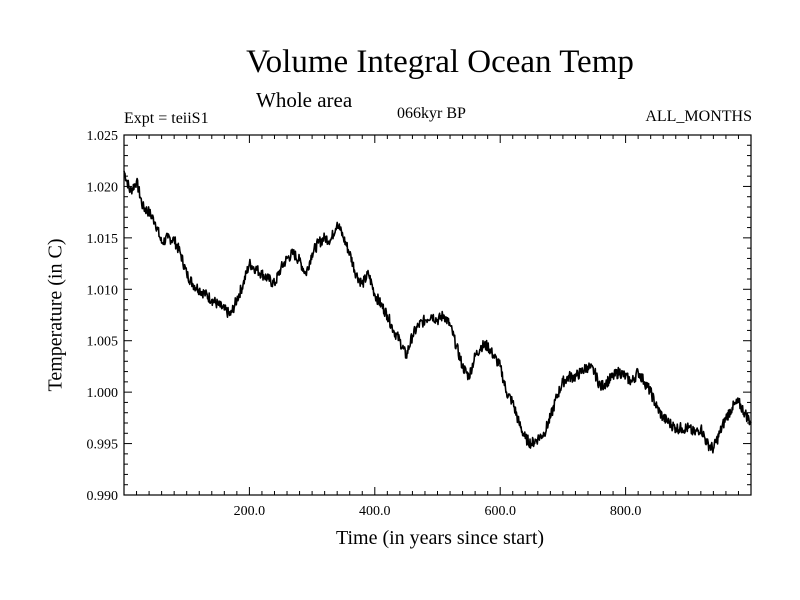  Describe the element at coordinates (103, 136) in the screenshot. I see `y-tick-label: 1.025` at that location.